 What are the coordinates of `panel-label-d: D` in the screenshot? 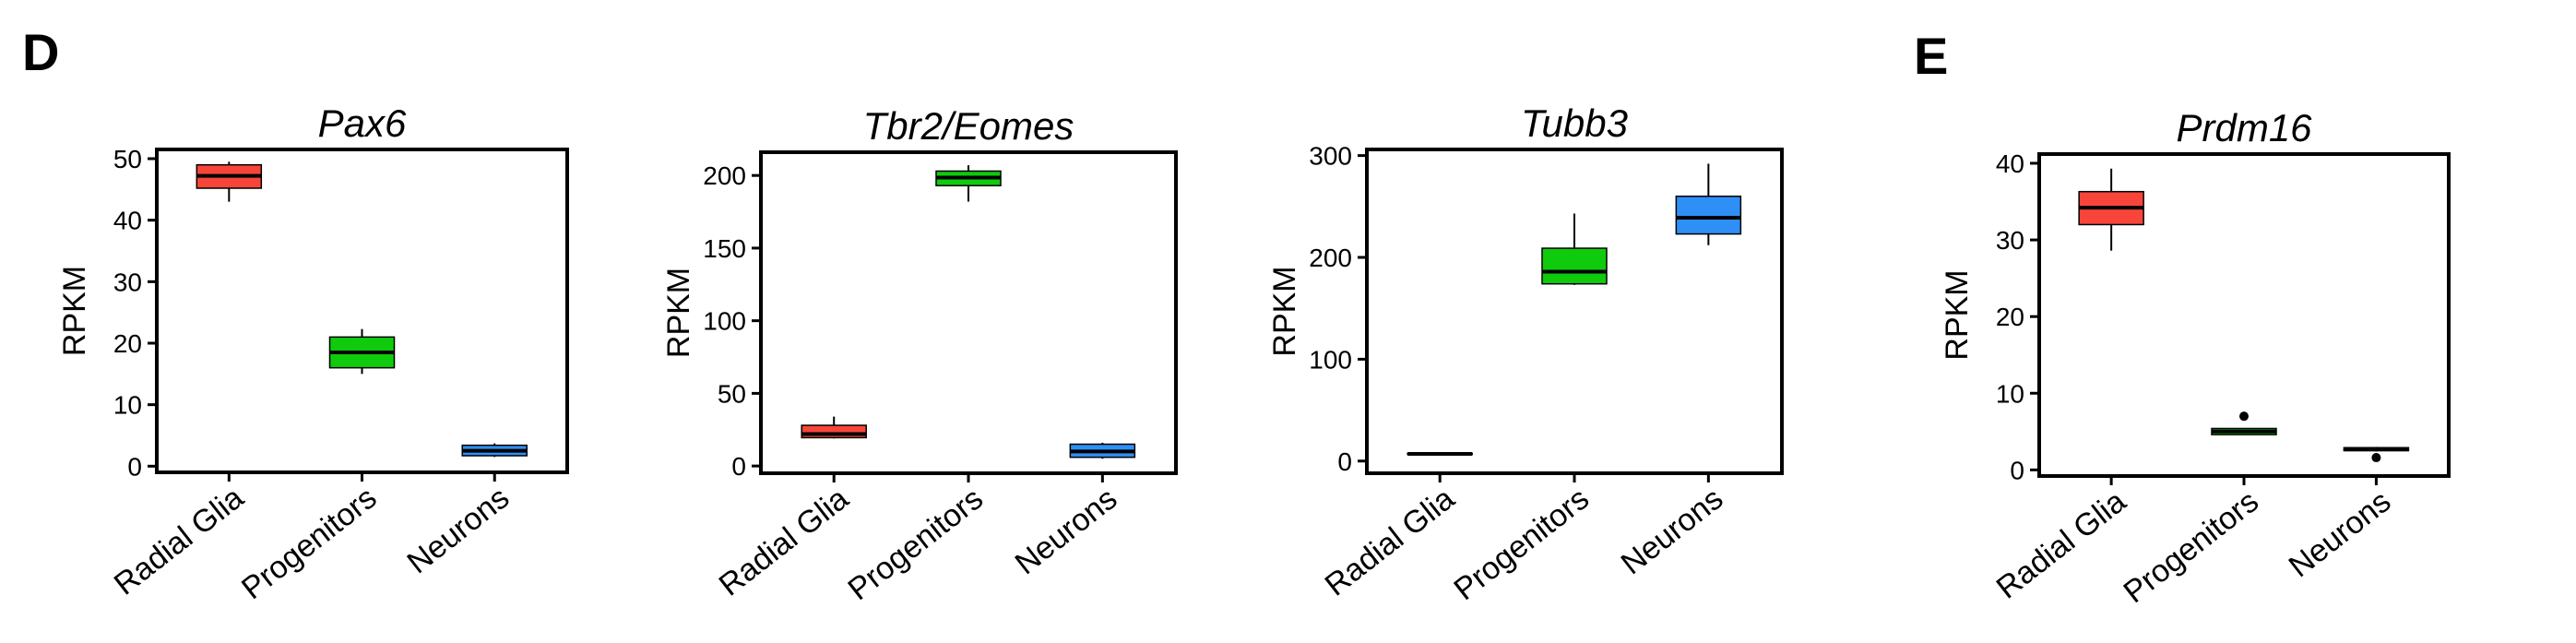 It's located at (41, 52).